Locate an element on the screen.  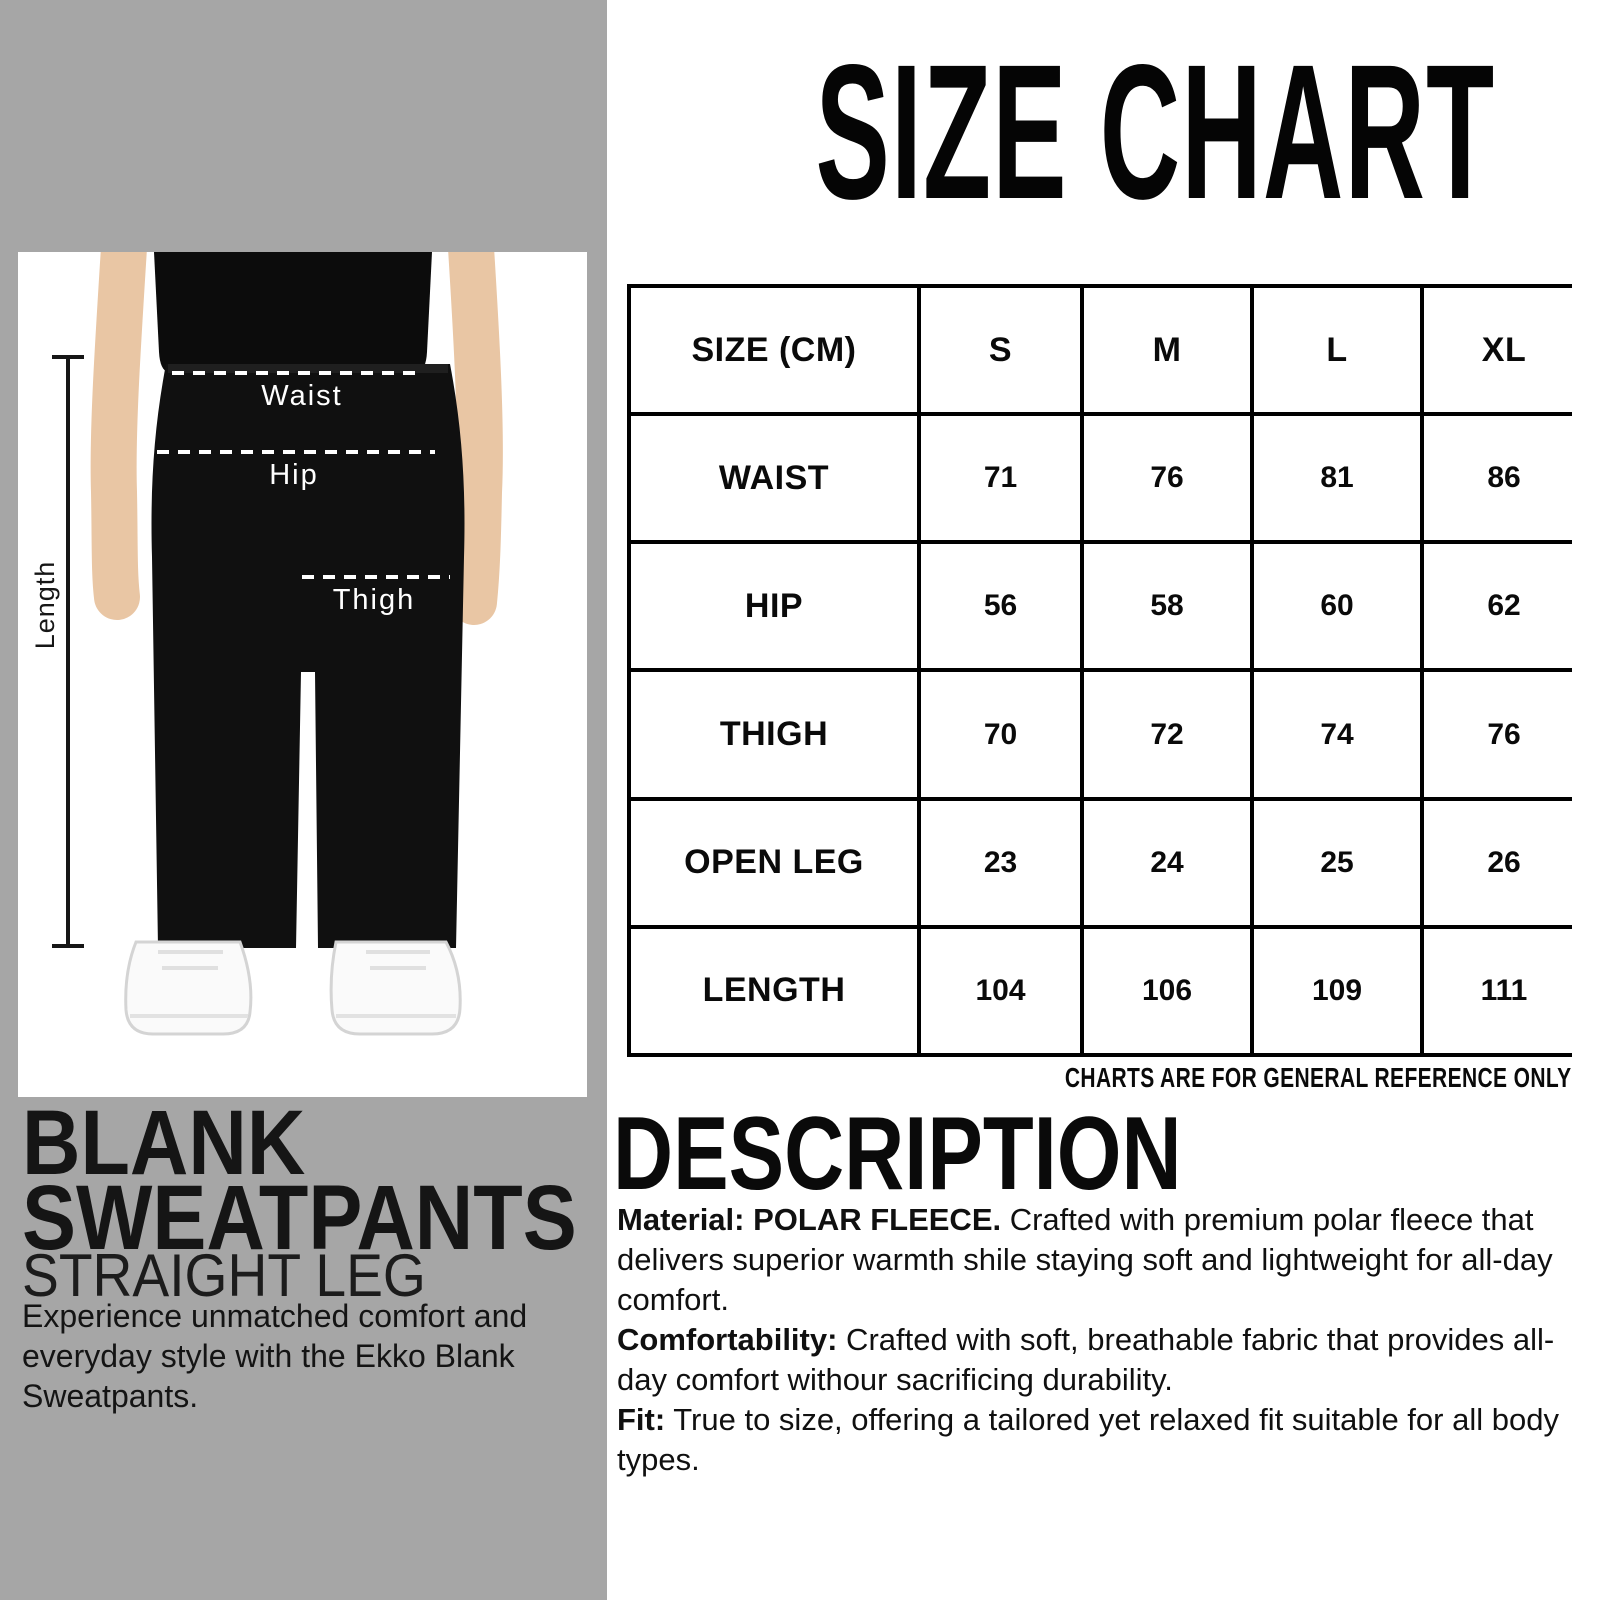
table-header-s: S is located at coordinates (1000, 350).